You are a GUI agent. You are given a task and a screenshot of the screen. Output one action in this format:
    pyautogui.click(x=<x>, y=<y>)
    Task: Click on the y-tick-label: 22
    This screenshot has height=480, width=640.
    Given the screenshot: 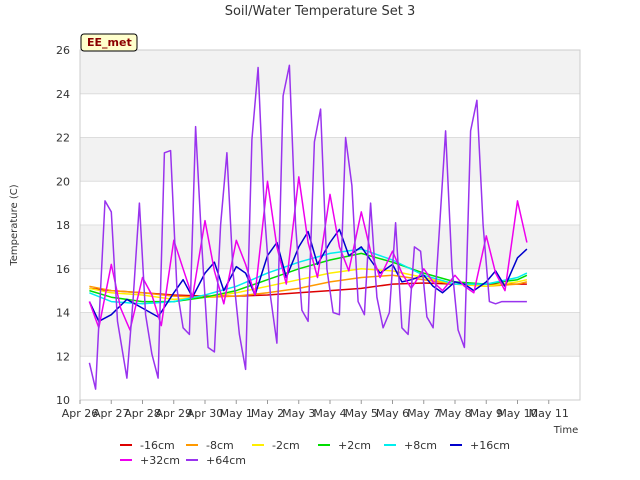 What is the action you would take?
    pyautogui.click(x=63, y=138)
    